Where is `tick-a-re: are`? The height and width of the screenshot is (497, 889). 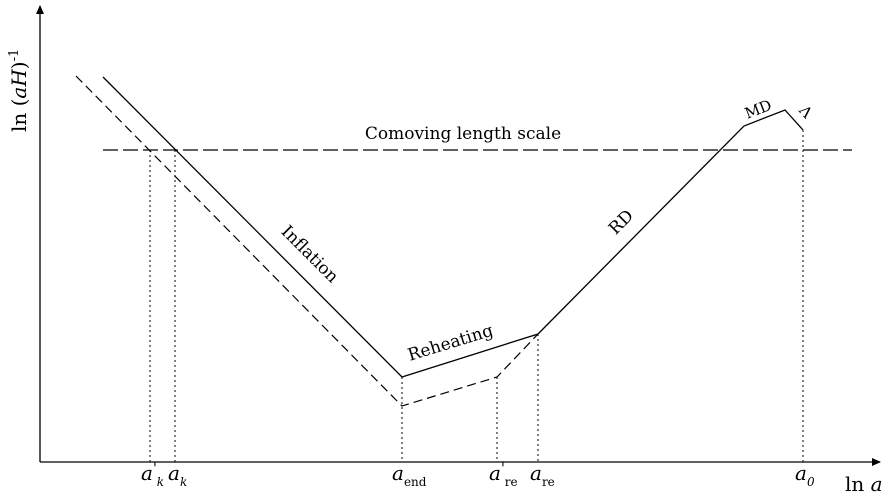 tick-a-re: are is located at coordinates (542, 475).